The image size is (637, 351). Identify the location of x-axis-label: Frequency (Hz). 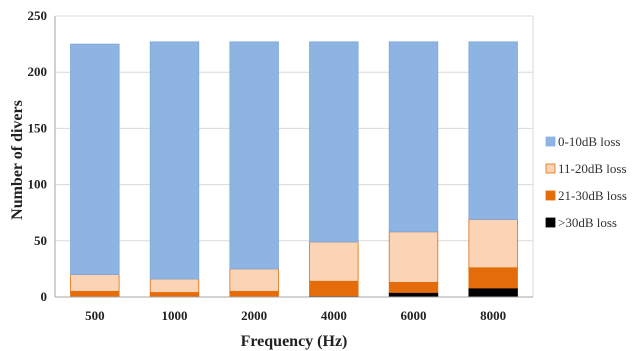
(294, 341).